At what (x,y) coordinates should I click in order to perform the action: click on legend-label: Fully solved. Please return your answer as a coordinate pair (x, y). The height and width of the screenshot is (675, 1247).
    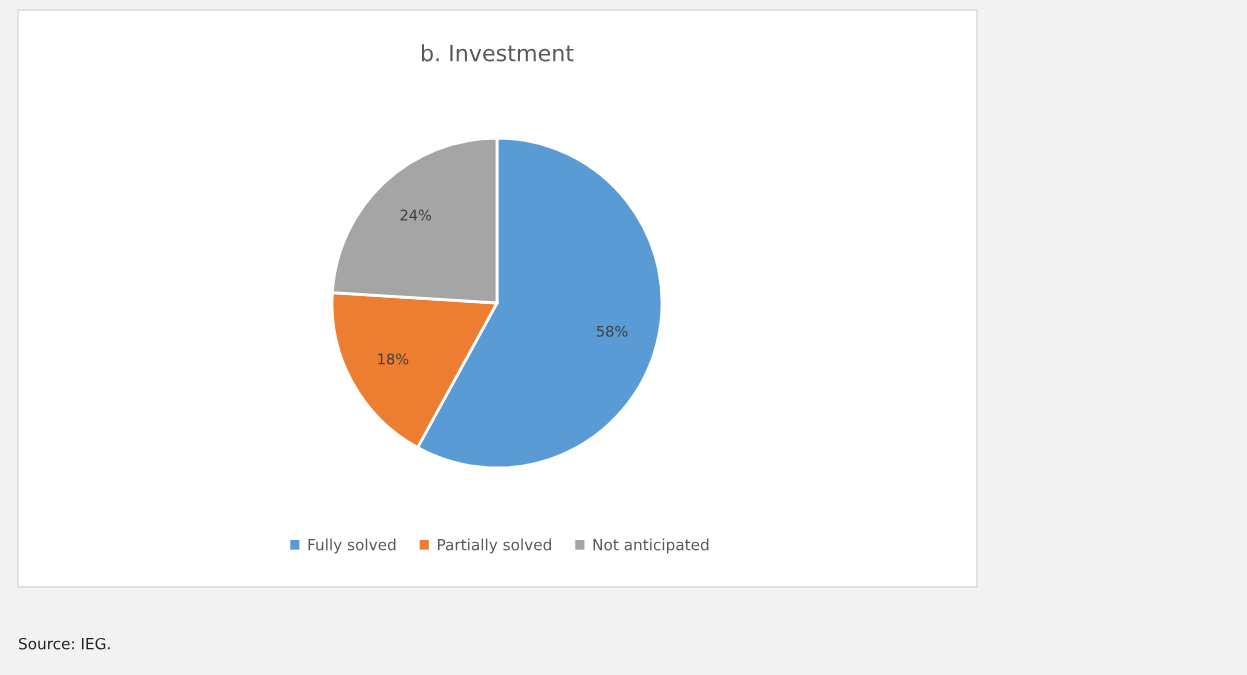
    Looking at the image, I should click on (352, 546).